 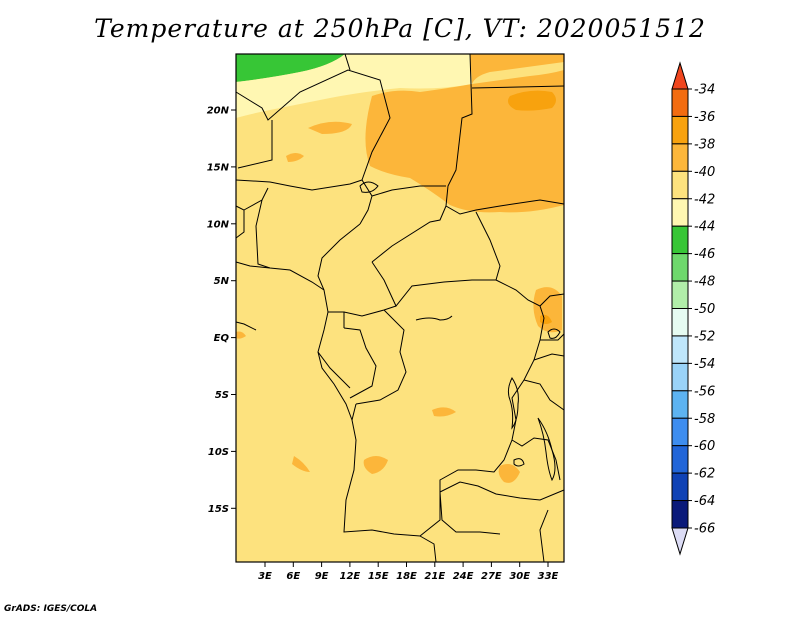 What do you see at coordinates (350, 576) in the screenshot?
I see `lon-tick-label: 12E` at bounding box center [350, 576].